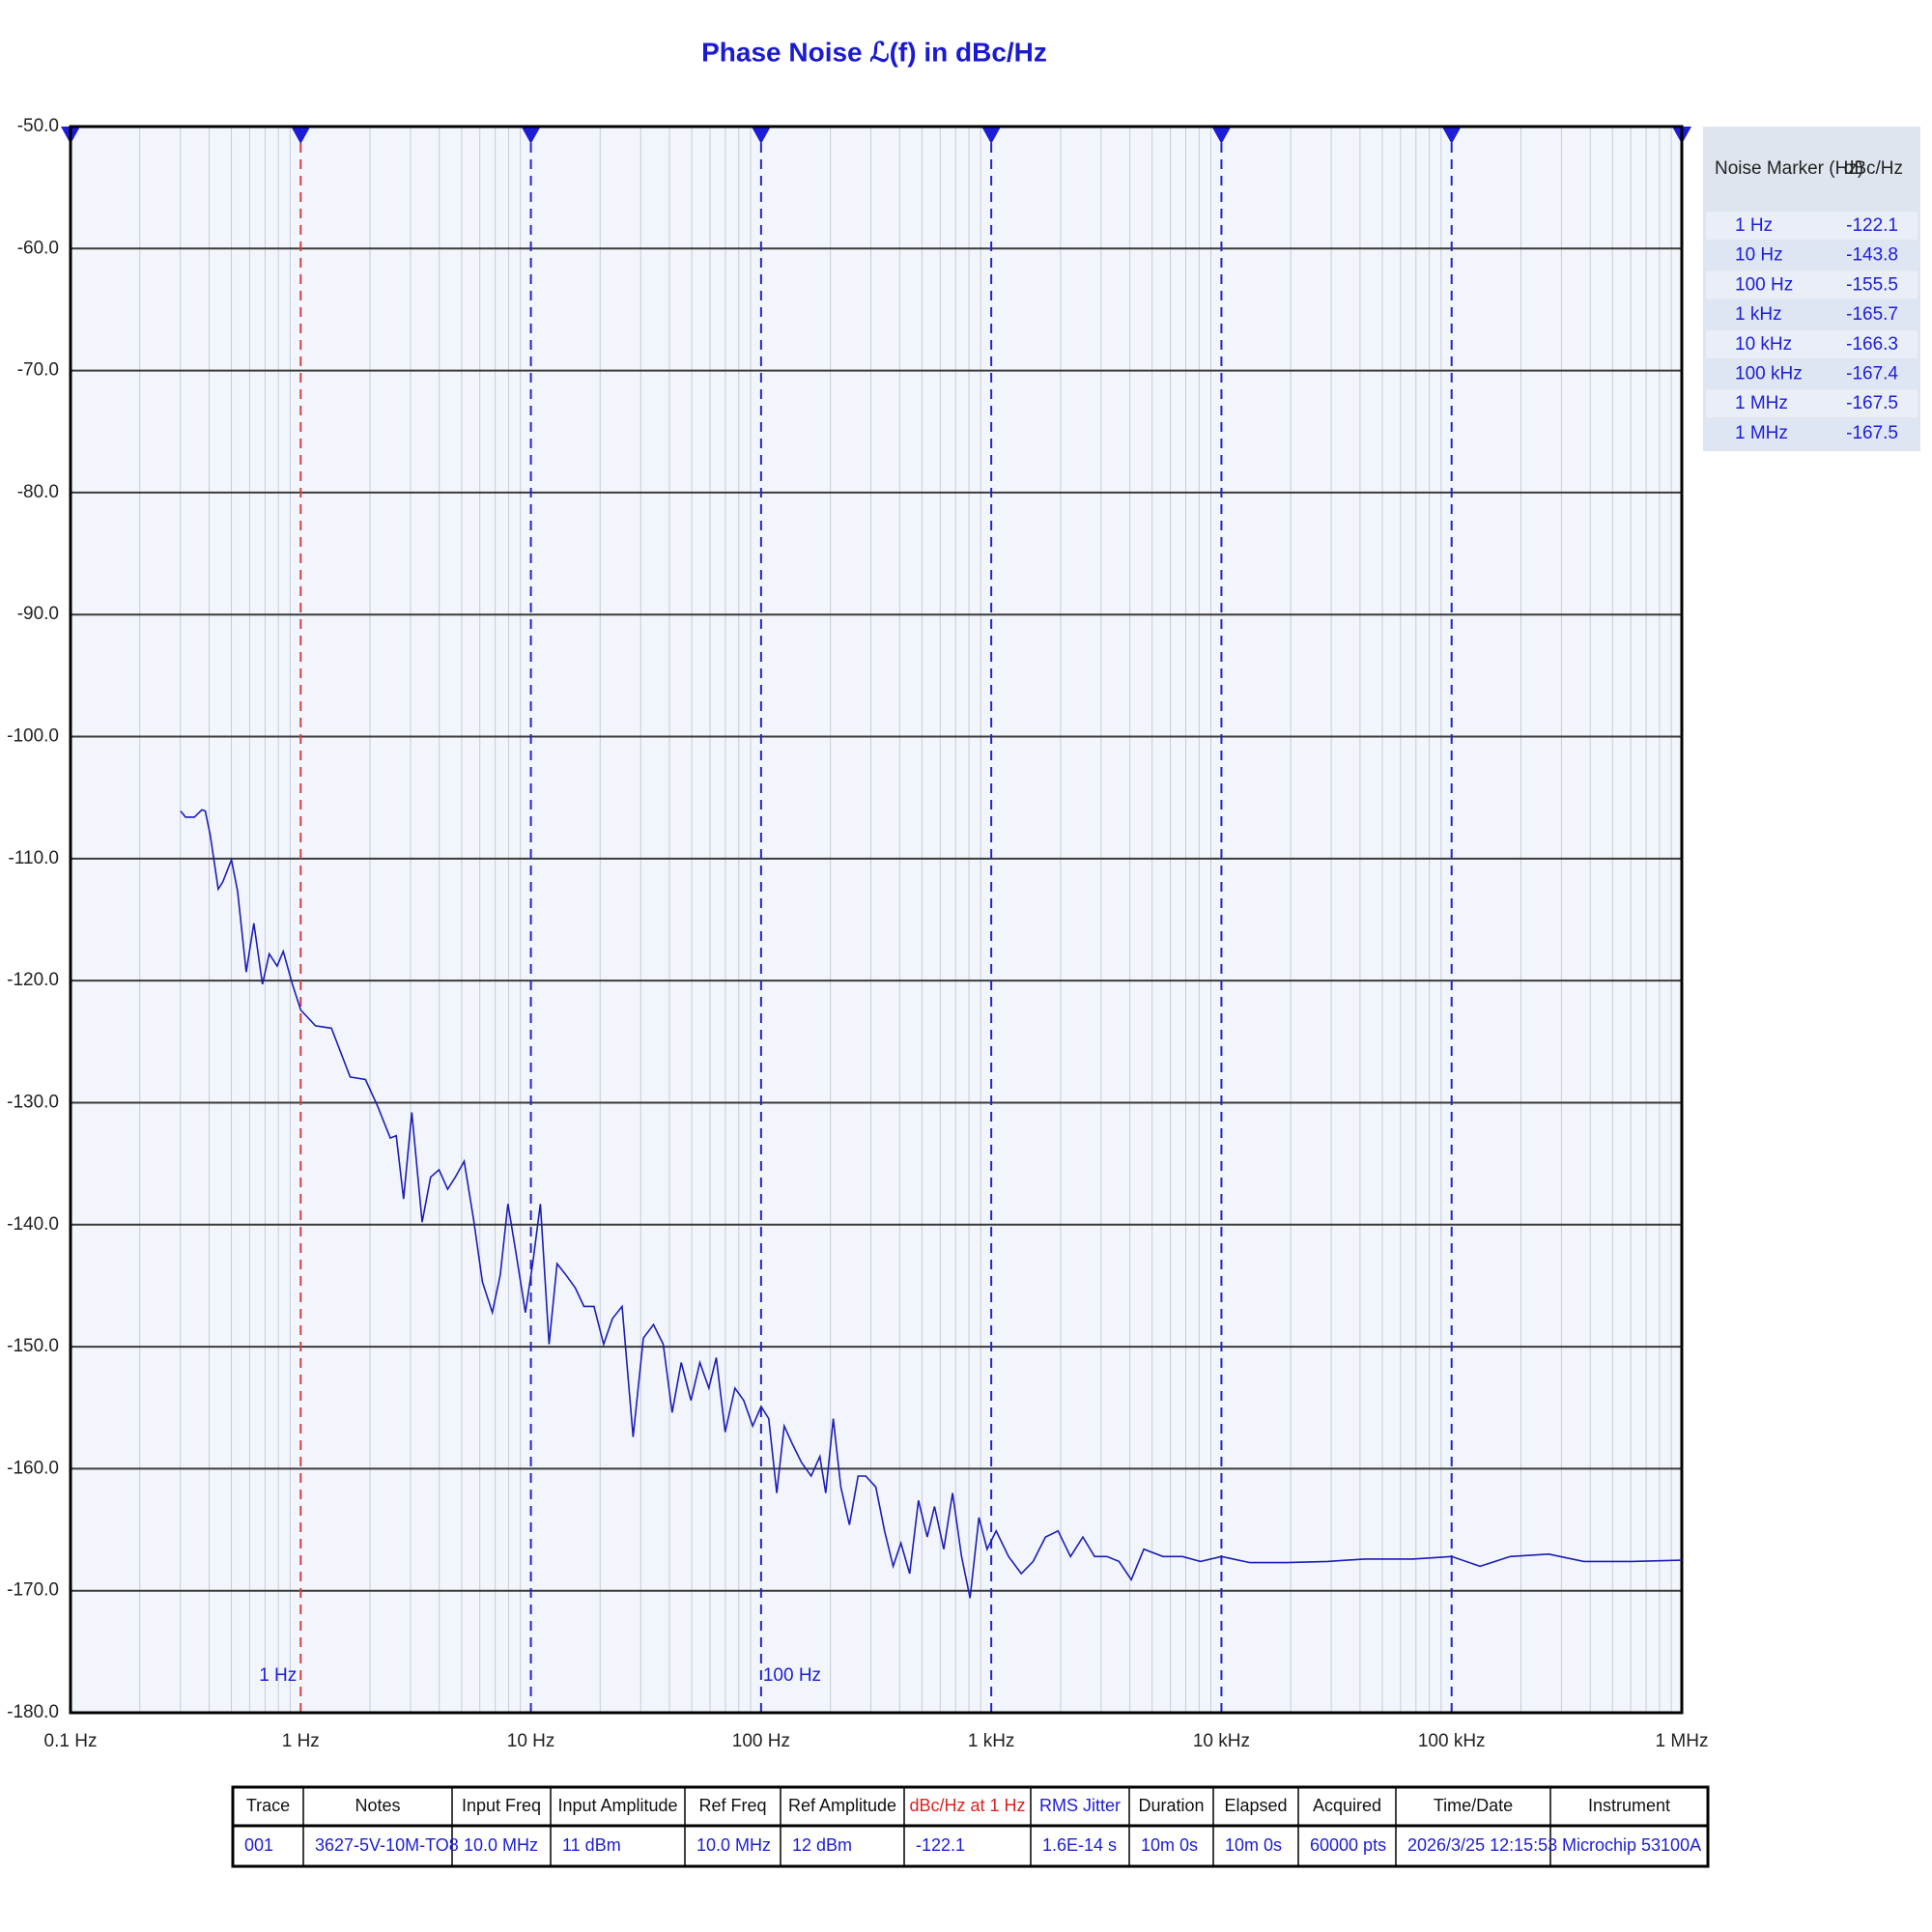  Describe the element at coordinates (1764, 284) in the screenshot. I see `marker-frequency: 100 Hz` at that location.